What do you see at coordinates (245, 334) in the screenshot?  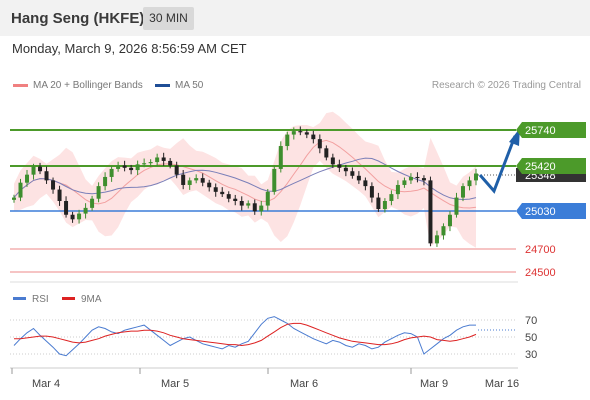 I see `rsi-ma-line` at bounding box center [245, 334].